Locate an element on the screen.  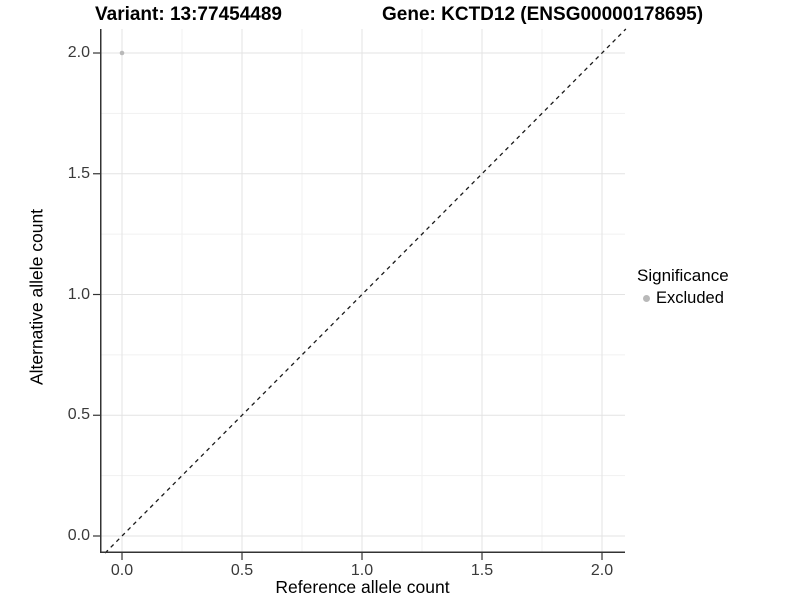
y-axis-title: Alternative allele count is located at coordinates (36, 297).